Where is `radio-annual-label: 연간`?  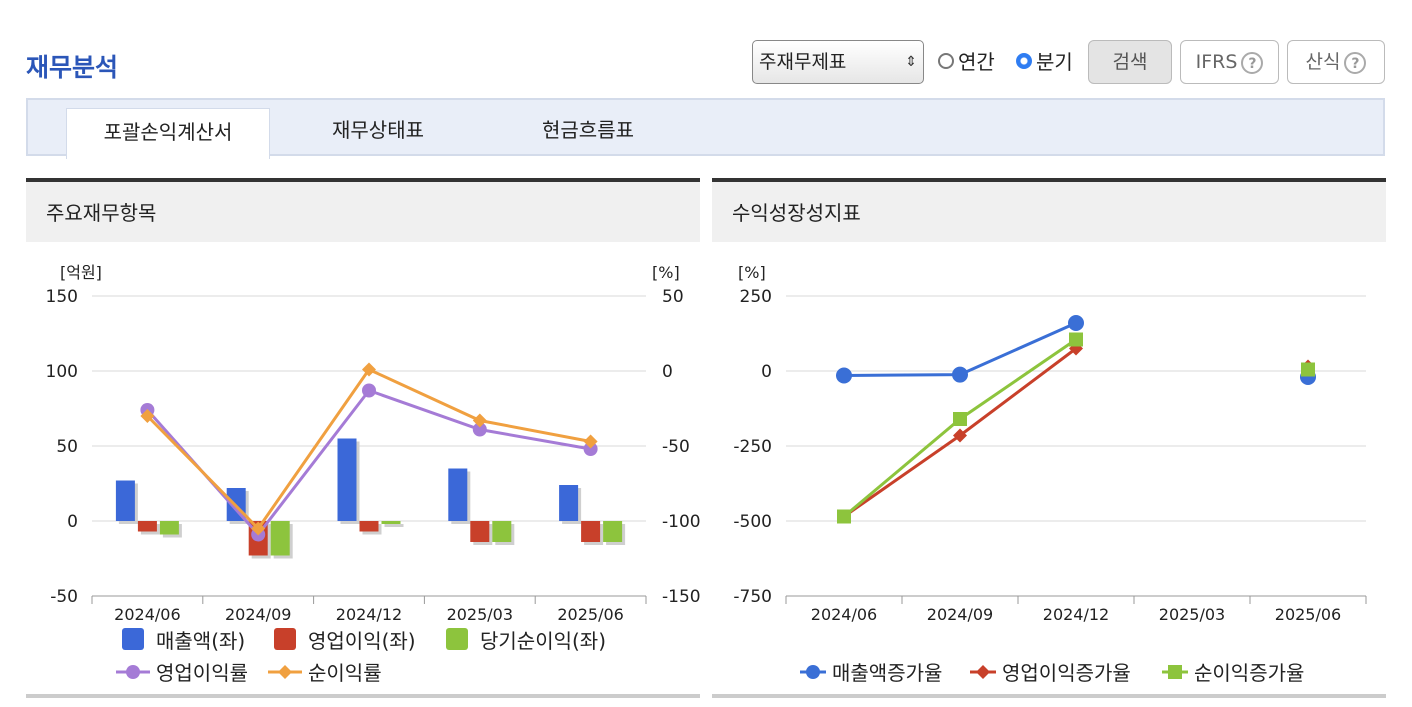 radio-annual-label: 연간 is located at coordinates (976, 62).